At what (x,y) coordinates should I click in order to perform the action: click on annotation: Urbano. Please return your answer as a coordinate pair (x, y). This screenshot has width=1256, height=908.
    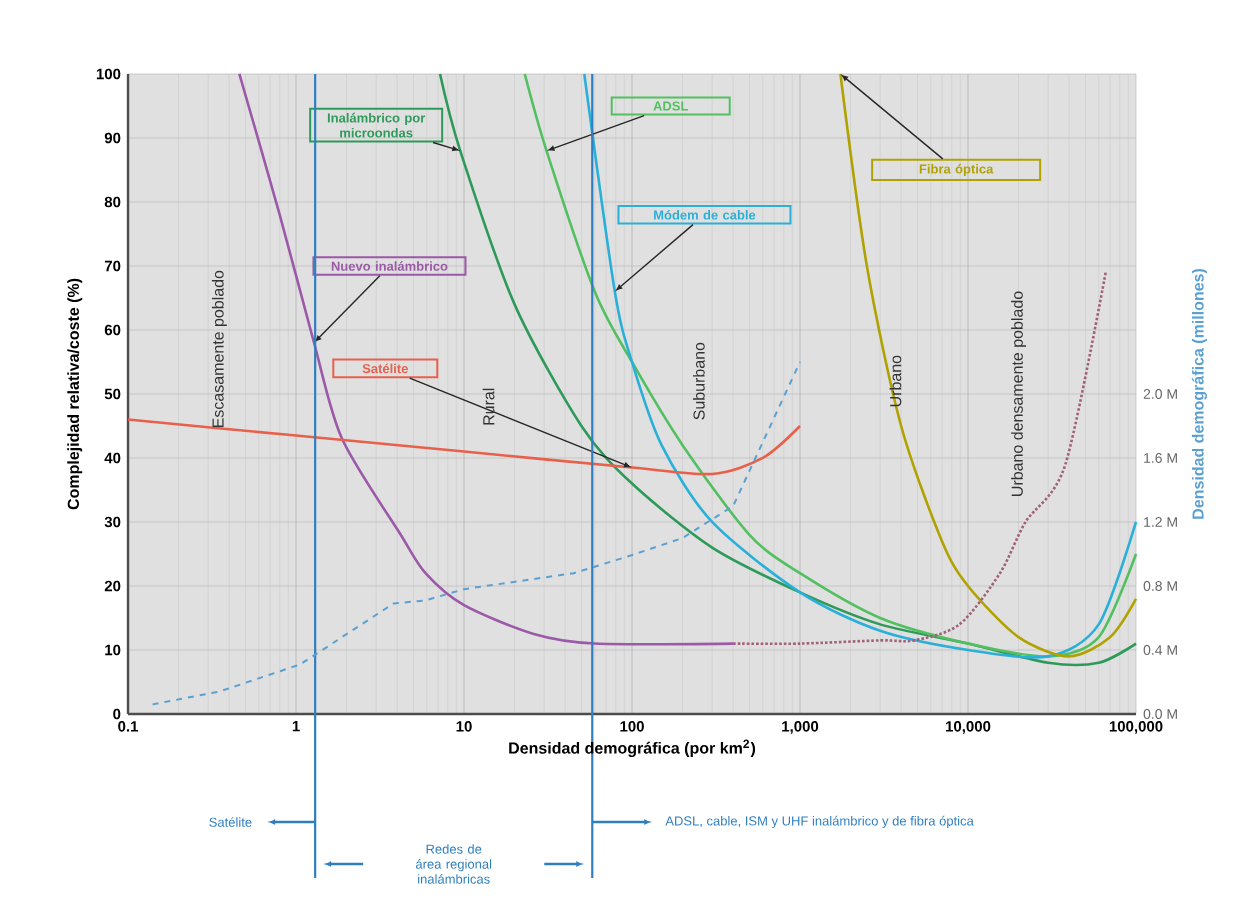
    Looking at the image, I should click on (895, 381).